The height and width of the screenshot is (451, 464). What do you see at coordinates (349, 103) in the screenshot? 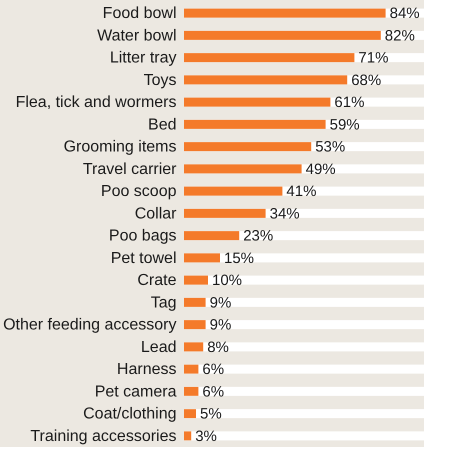
I see `data-label: 61%` at bounding box center [349, 103].